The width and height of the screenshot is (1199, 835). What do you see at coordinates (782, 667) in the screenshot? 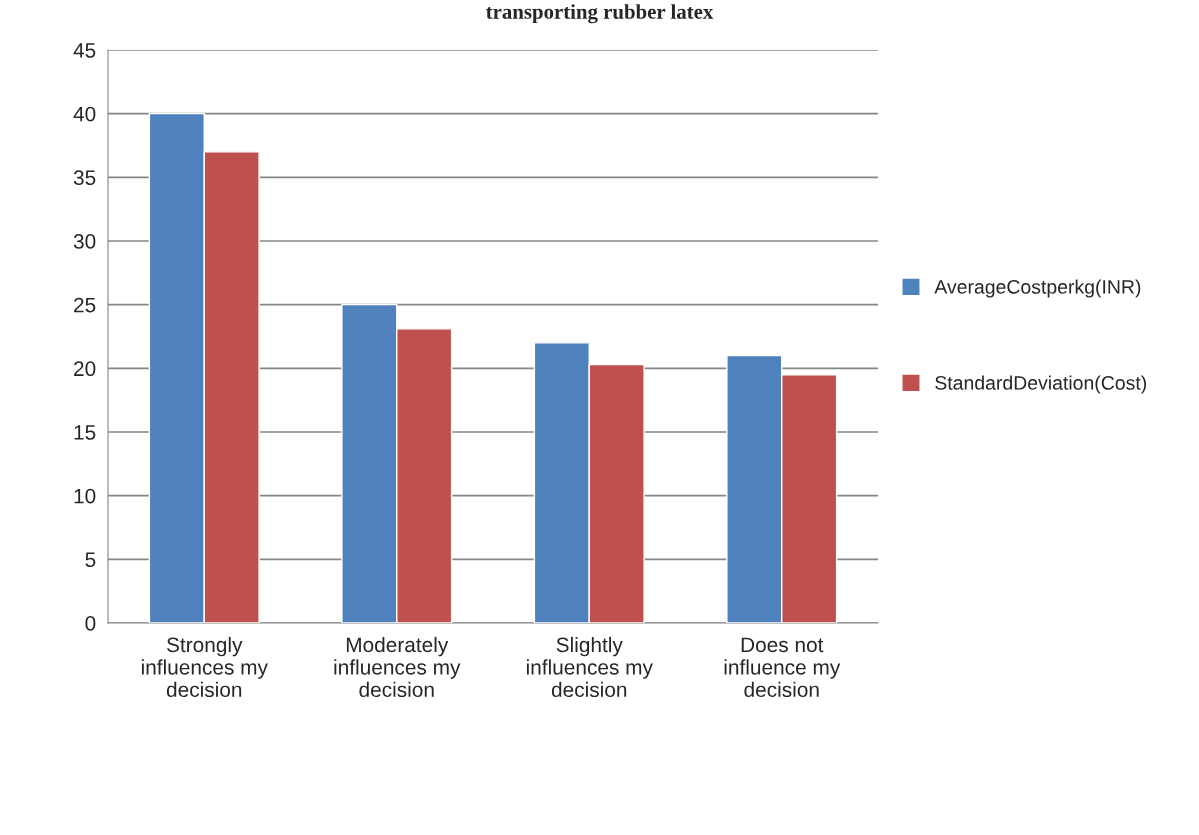
I see `x-tick-label: Does not influence my decision` at bounding box center [782, 667].